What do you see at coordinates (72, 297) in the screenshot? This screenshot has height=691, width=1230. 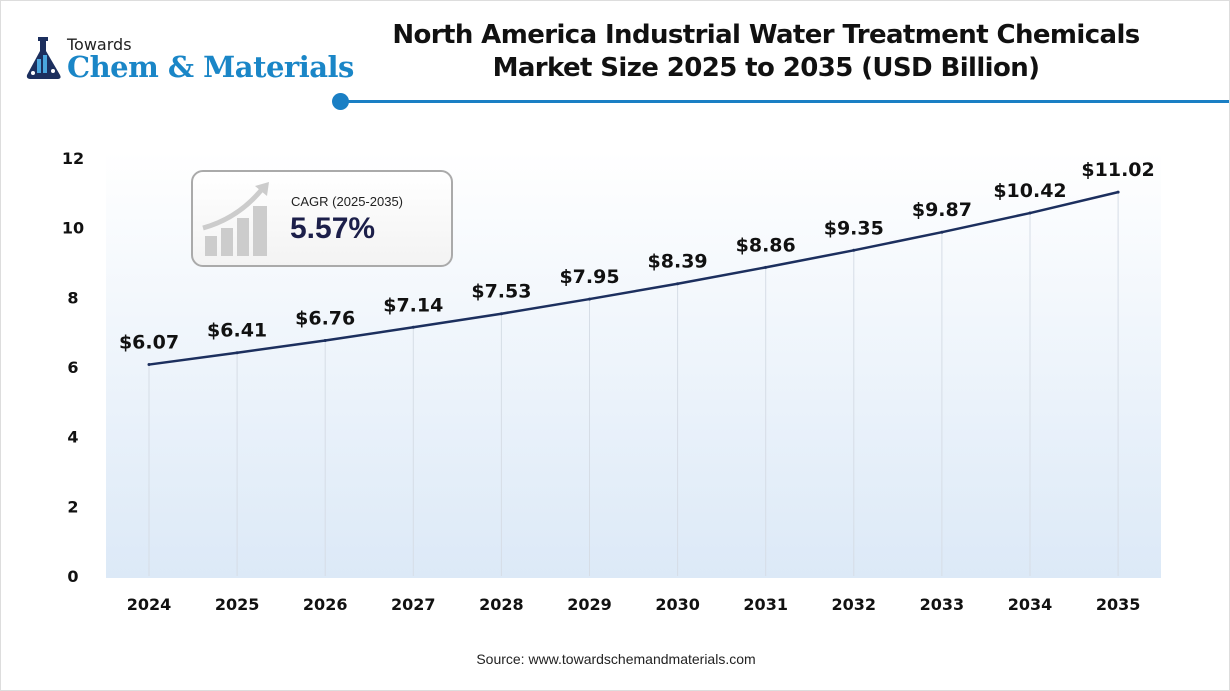 I see `y-tick-label: 8` at bounding box center [72, 297].